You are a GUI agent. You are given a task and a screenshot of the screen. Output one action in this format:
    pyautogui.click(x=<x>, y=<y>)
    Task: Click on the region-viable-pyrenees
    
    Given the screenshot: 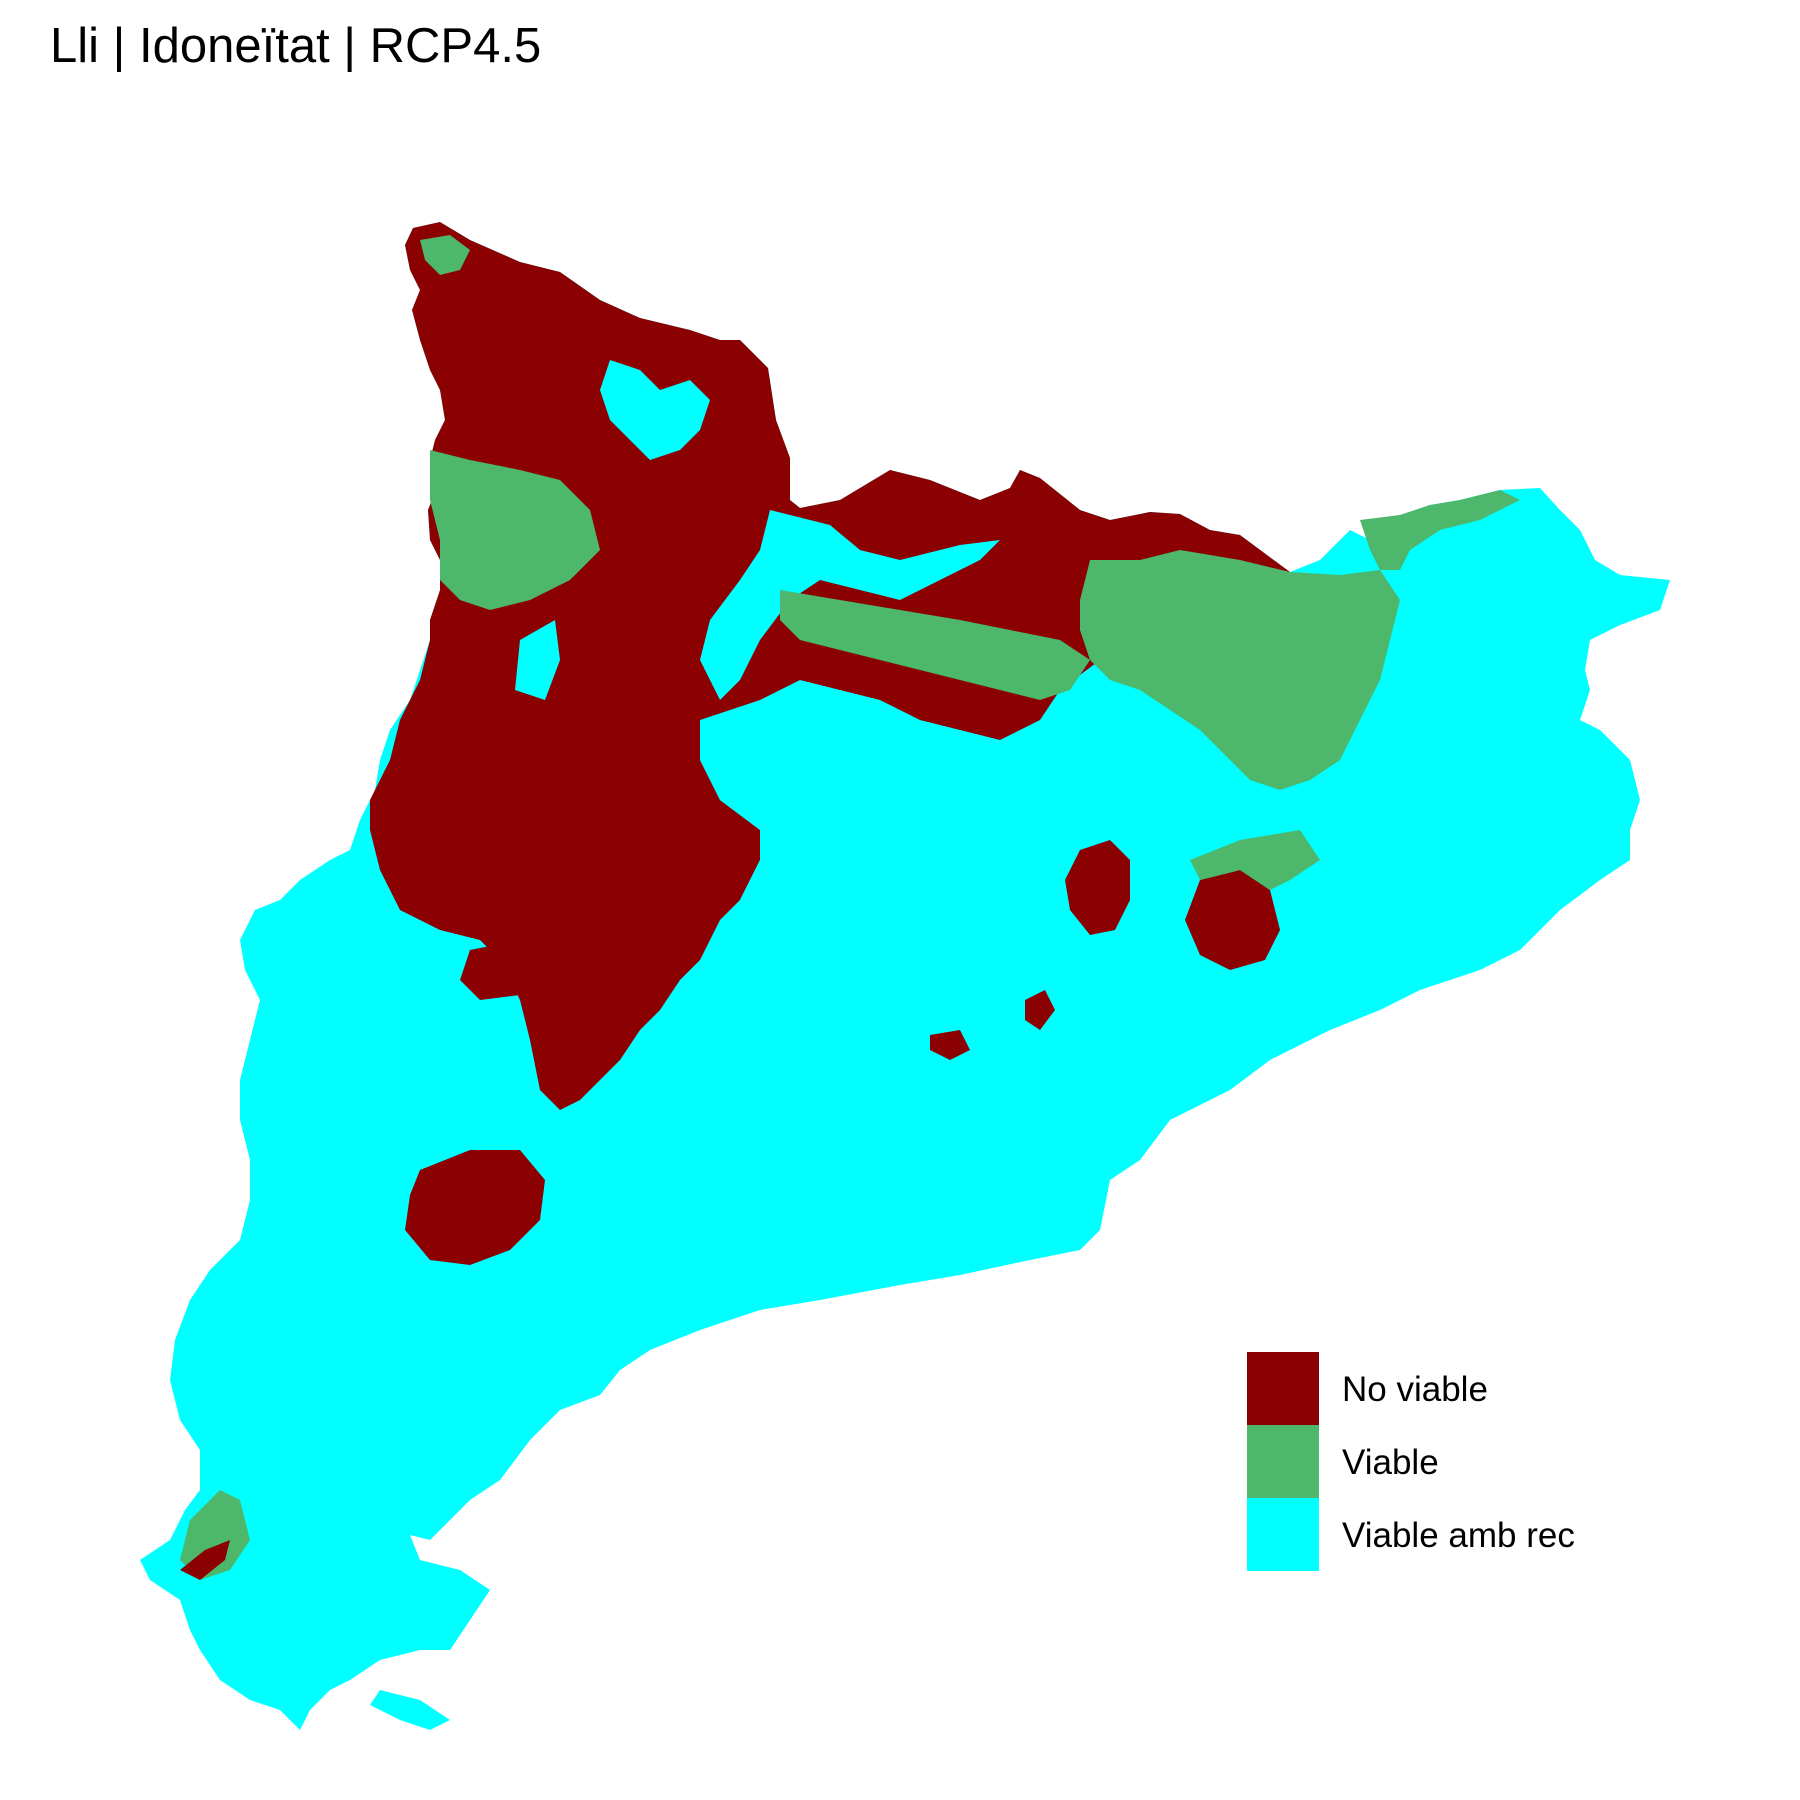 What is the action you would take?
    pyautogui.click(x=935, y=645)
    